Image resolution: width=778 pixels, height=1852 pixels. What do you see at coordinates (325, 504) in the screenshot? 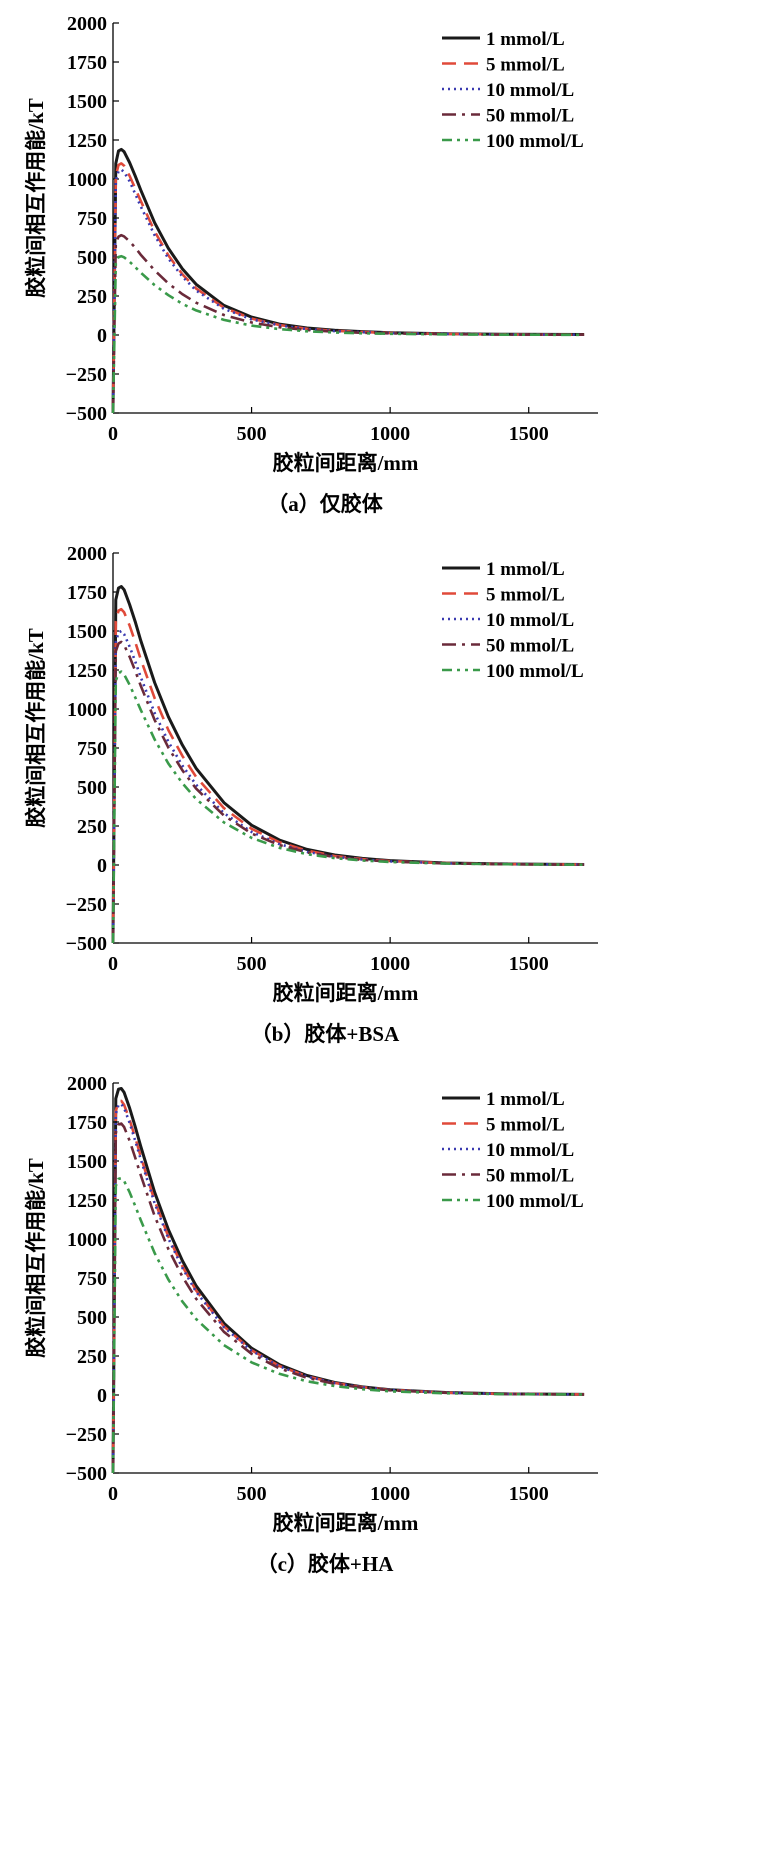
I see `chart-caption: （a）仅胶体` at bounding box center [325, 504].